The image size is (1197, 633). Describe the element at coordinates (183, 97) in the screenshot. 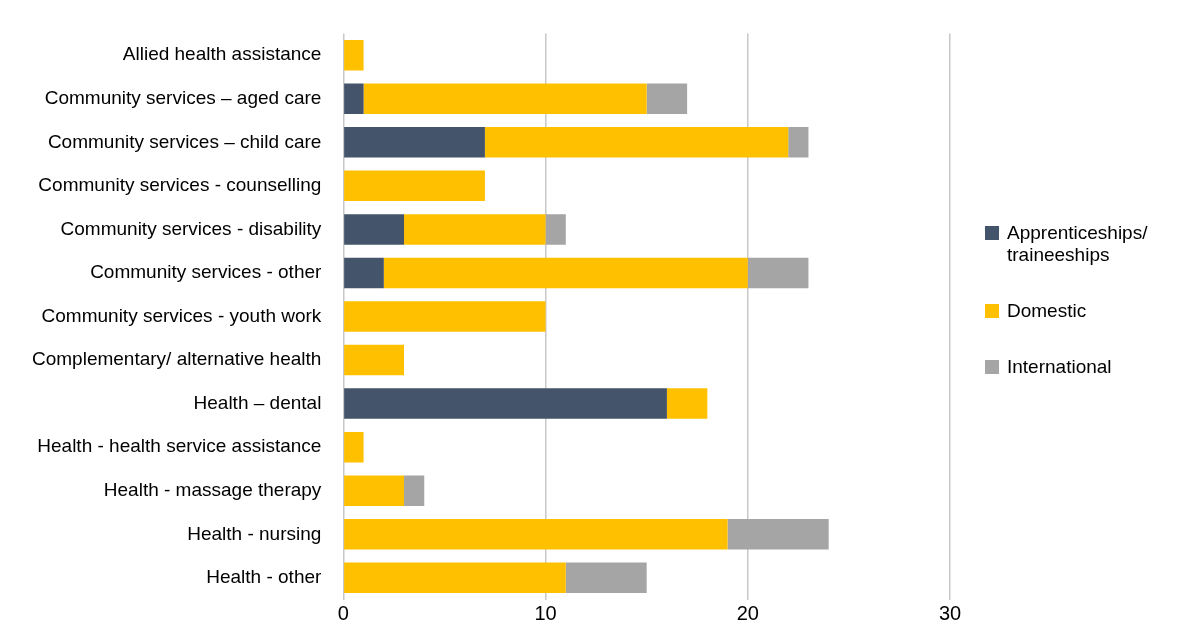

I see `y-tick-label: Community services – aged care` at that location.